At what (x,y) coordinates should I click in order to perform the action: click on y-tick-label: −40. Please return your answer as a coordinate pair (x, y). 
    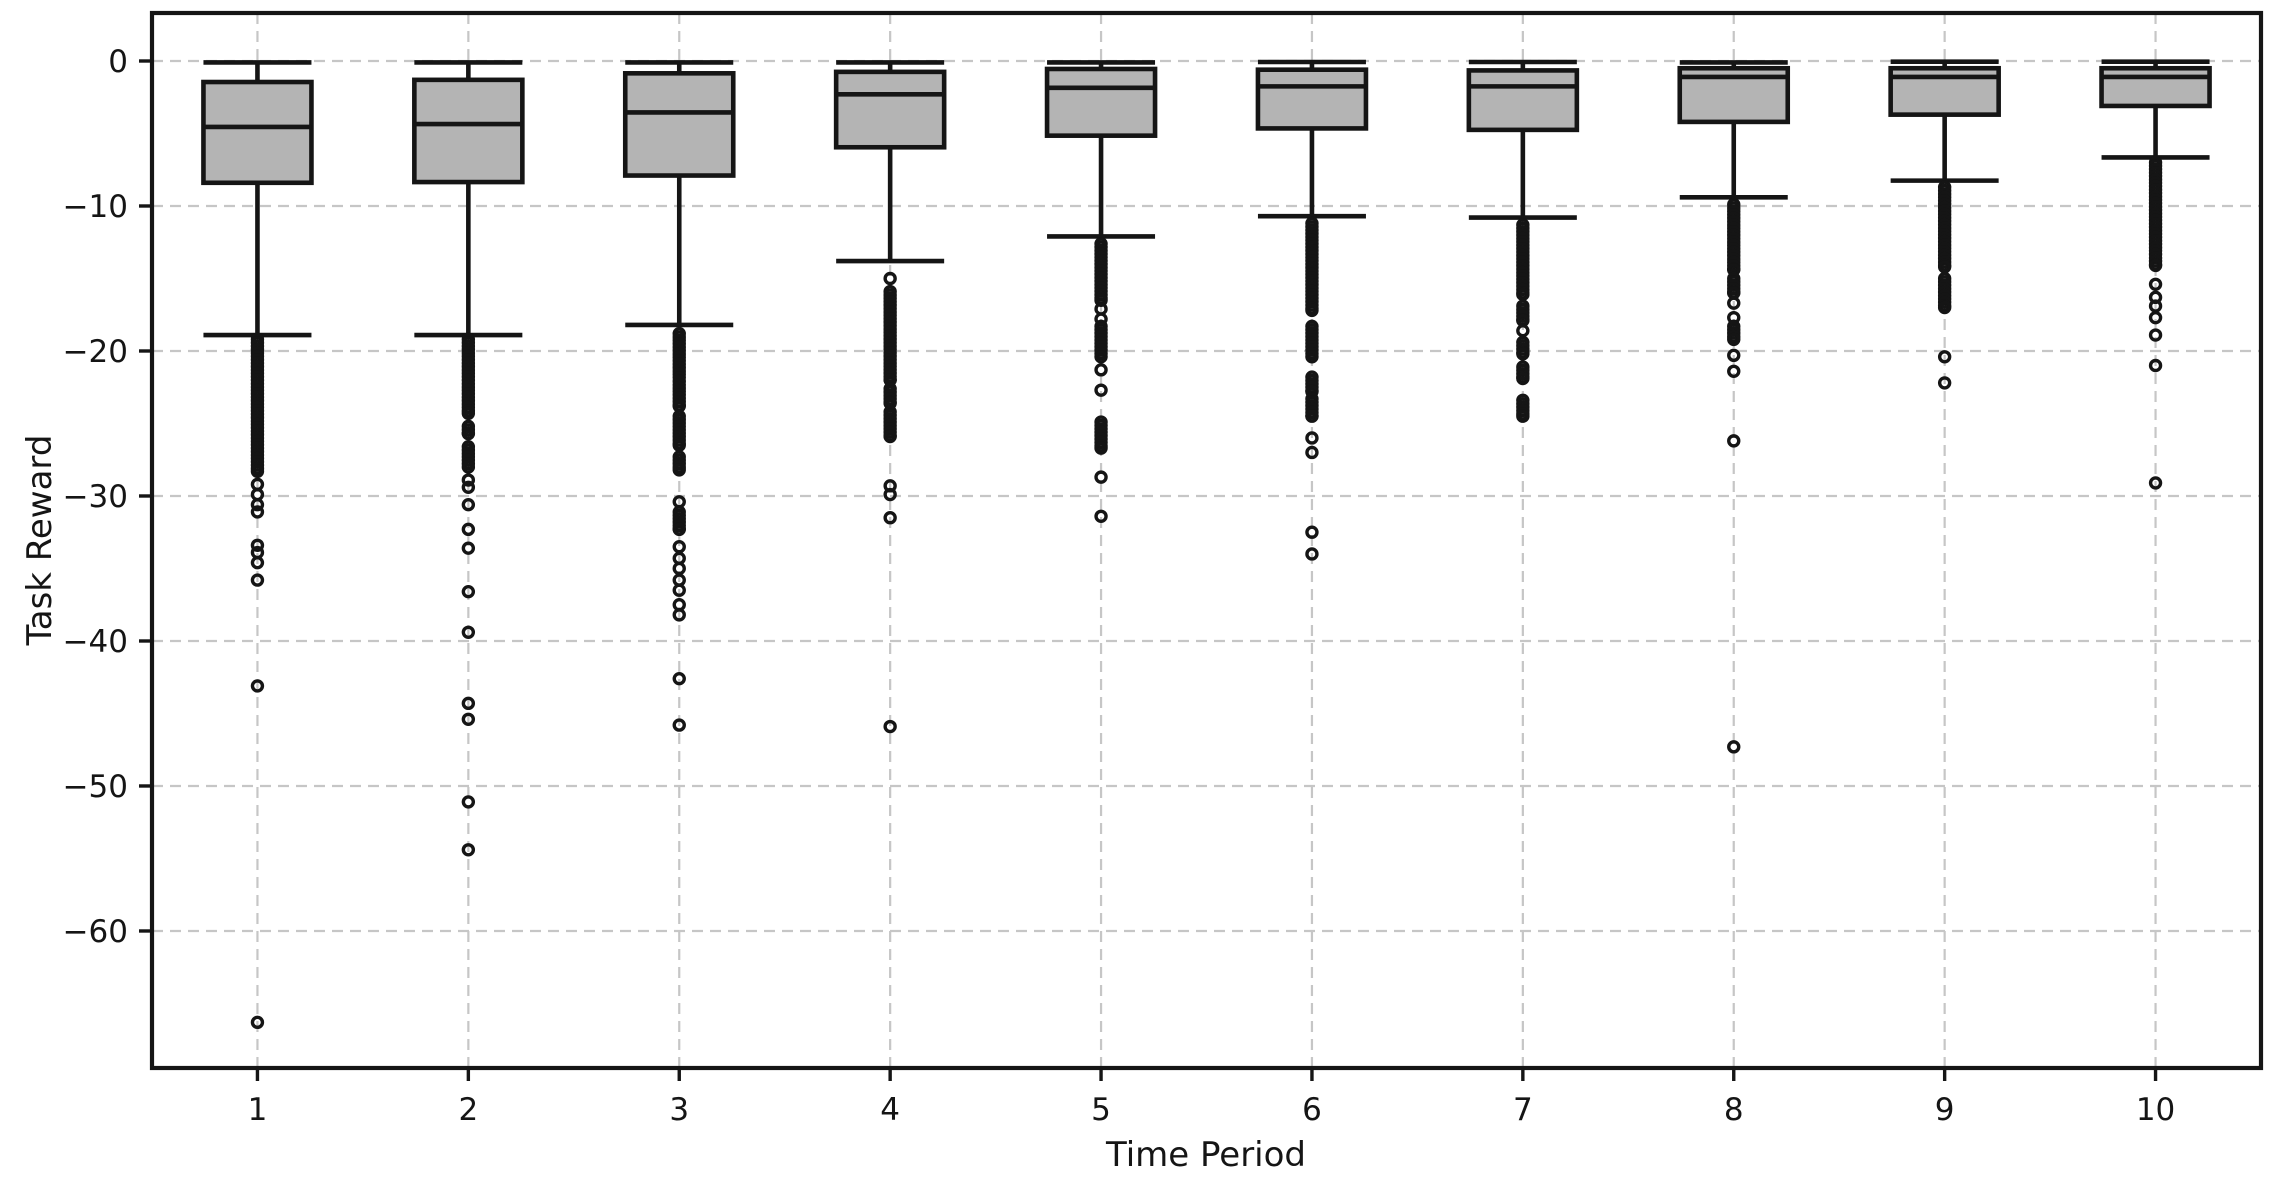
    Looking at the image, I should click on (95, 642).